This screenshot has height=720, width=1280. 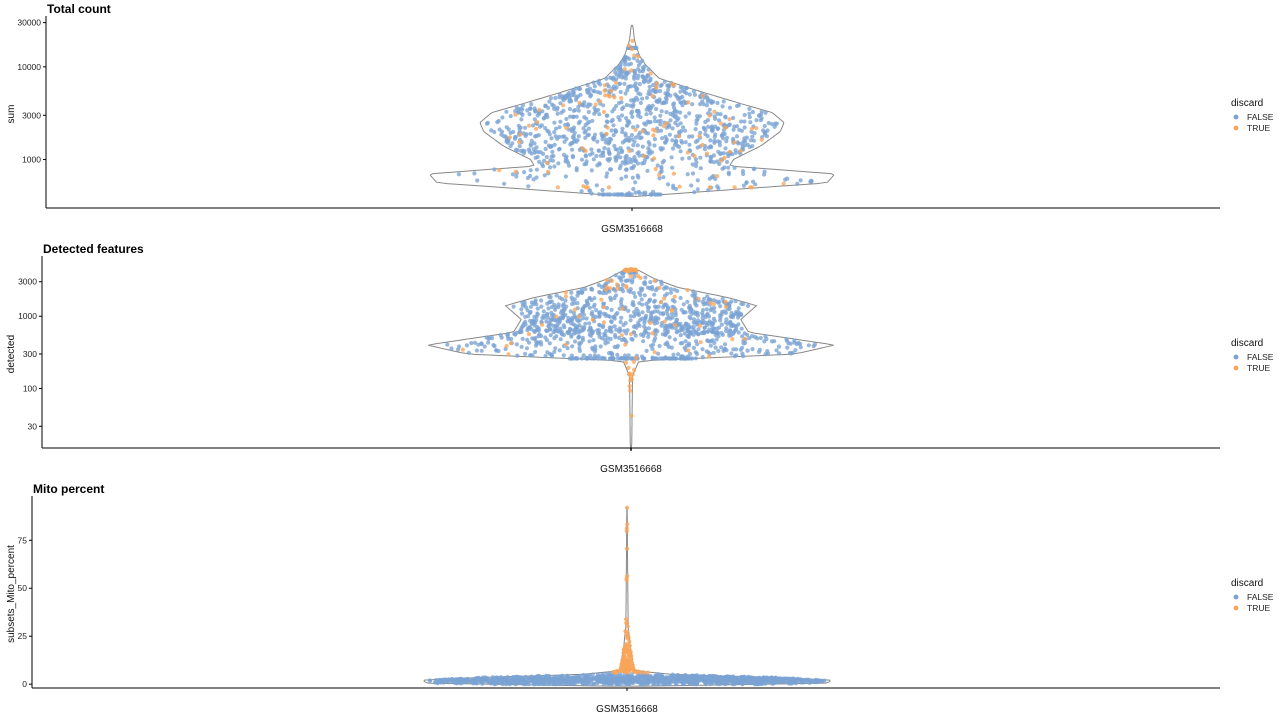 I want to click on y-tick-label: 75, so click(x=23, y=540).